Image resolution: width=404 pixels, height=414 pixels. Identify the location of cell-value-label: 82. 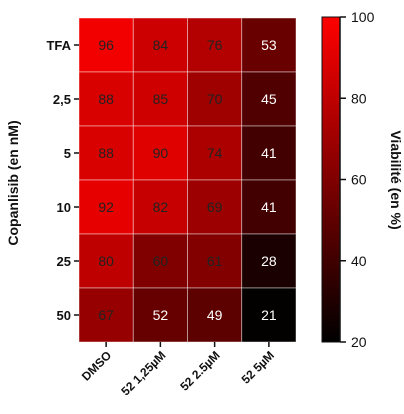
(161, 207).